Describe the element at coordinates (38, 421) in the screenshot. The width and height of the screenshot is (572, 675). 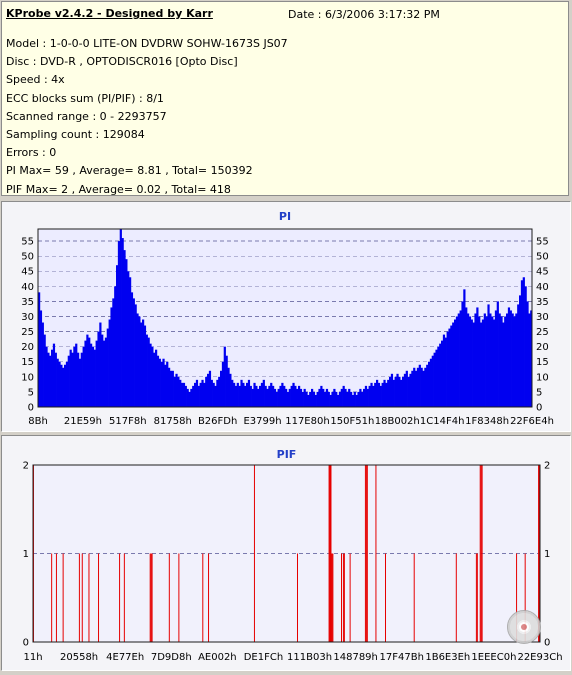
I see `pi-x-tick-label: 8Bh` at that location.